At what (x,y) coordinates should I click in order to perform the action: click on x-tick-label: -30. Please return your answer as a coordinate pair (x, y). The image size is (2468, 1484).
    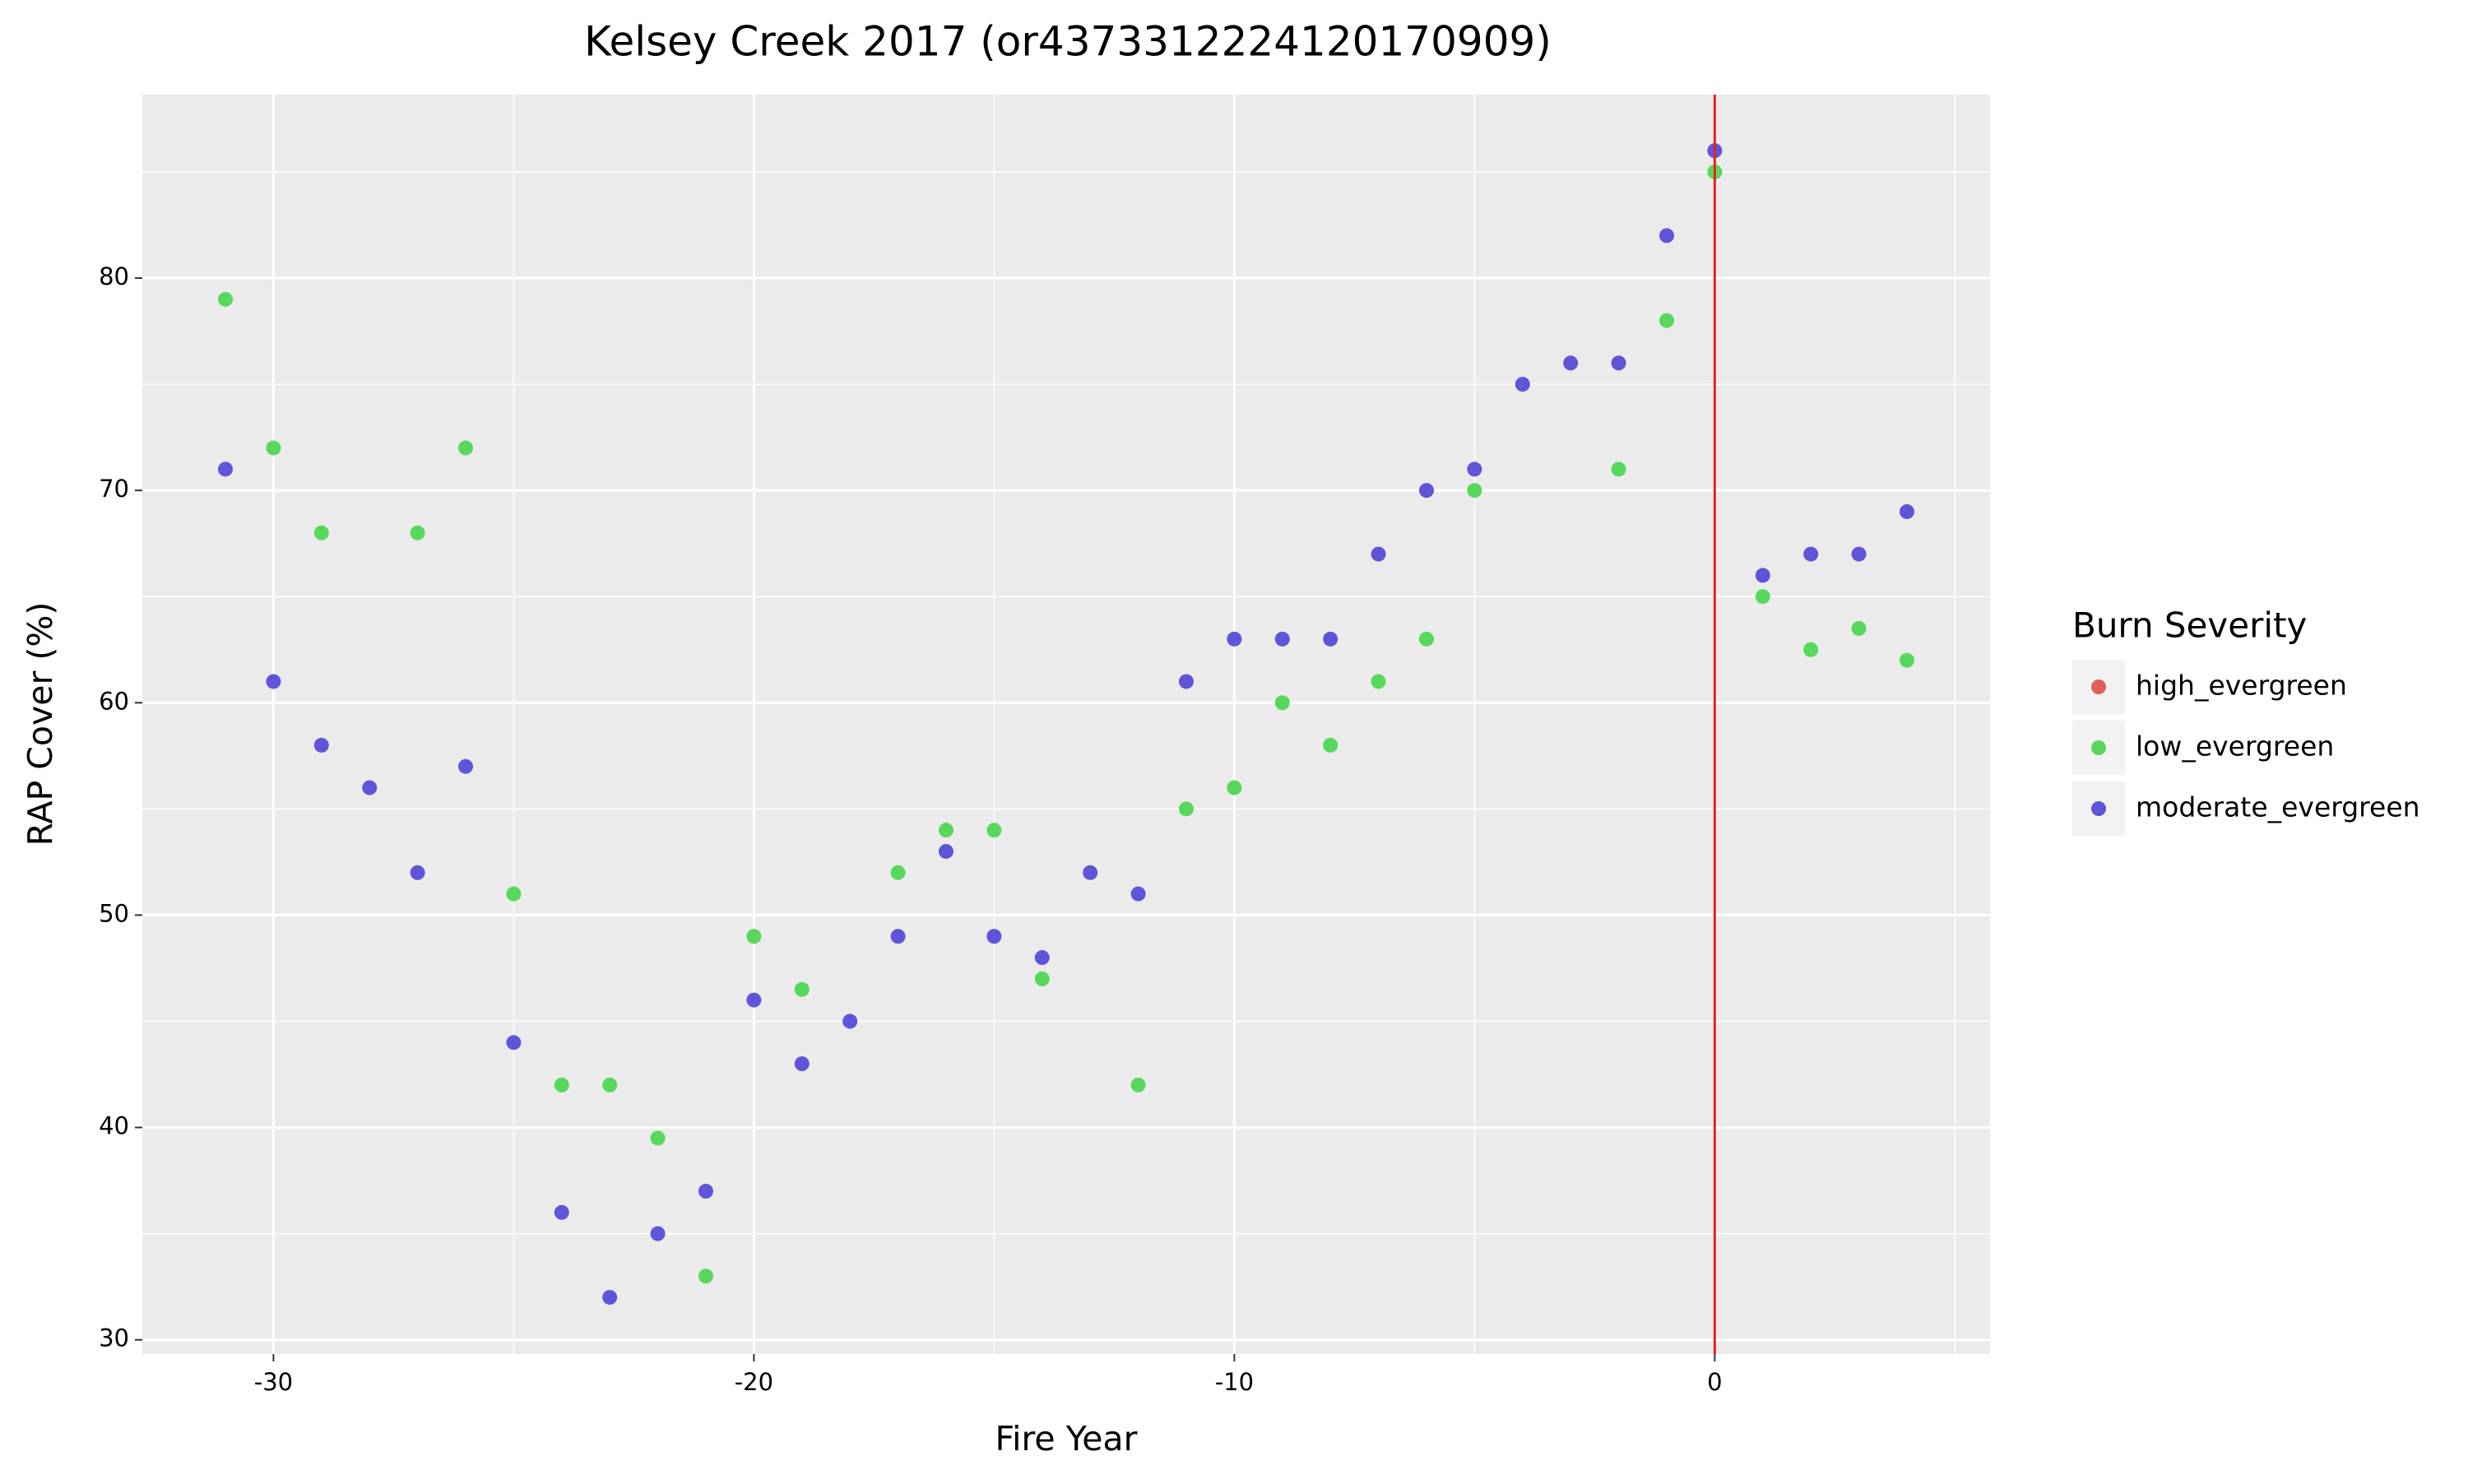
    Looking at the image, I should click on (273, 1382).